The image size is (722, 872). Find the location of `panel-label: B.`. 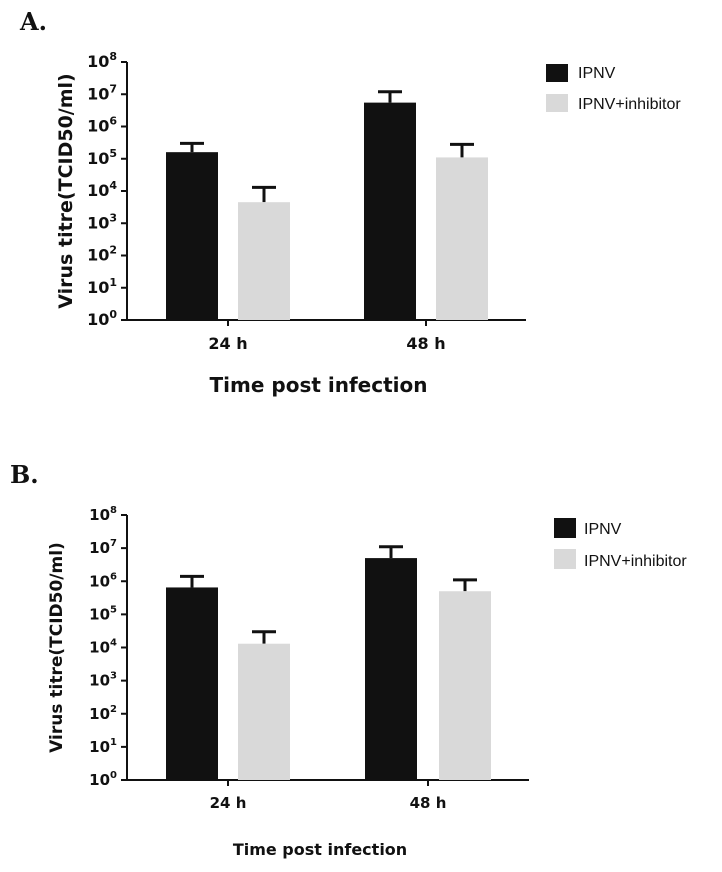

panel-label: B. is located at coordinates (24, 474).